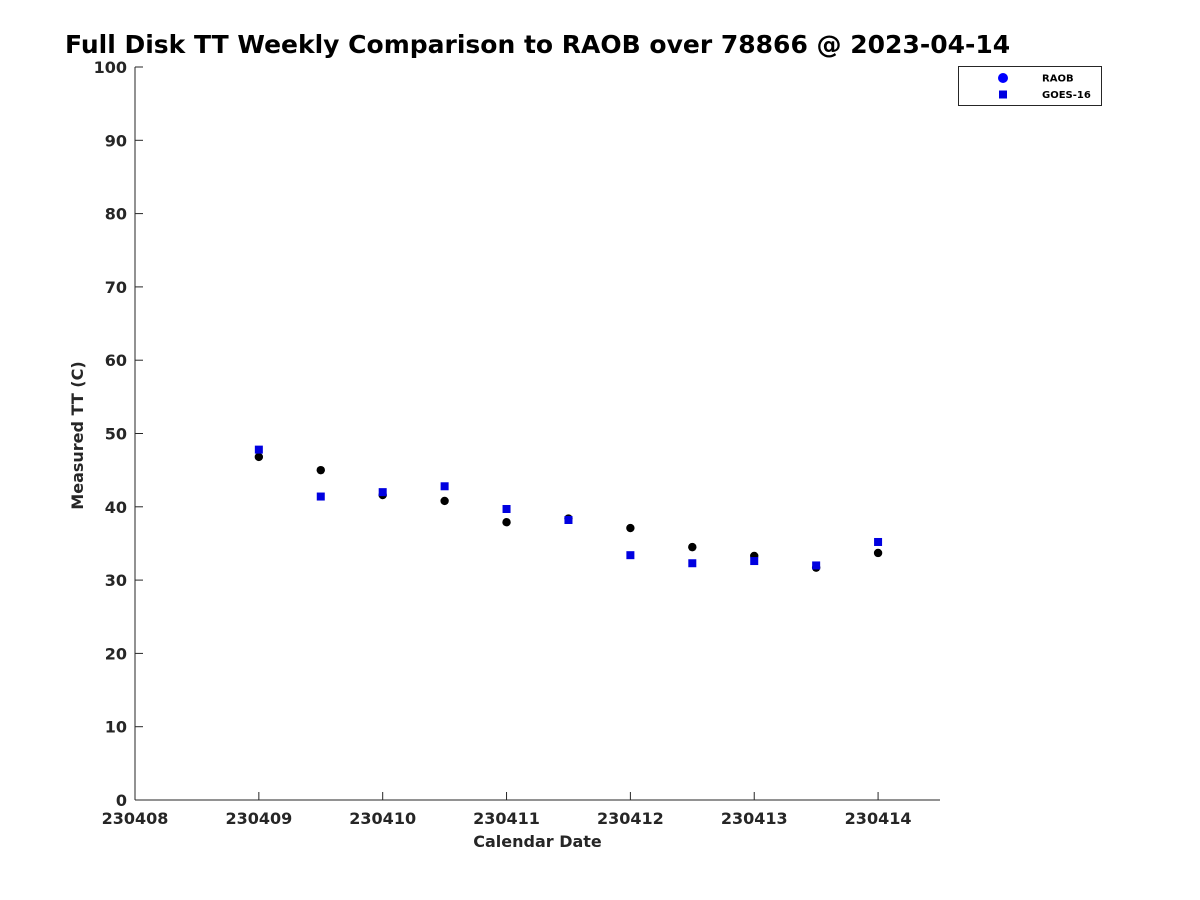 The width and height of the screenshot is (1200, 900). What do you see at coordinates (116, 727) in the screenshot?
I see `y-tick-label: 10` at bounding box center [116, 727].